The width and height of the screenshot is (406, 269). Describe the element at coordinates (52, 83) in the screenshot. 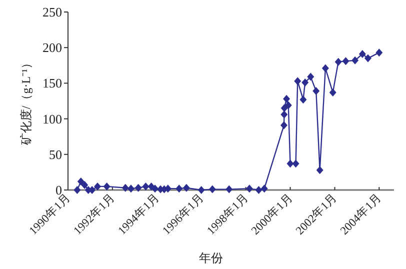

I see `y-tick-label: 150` at that location.